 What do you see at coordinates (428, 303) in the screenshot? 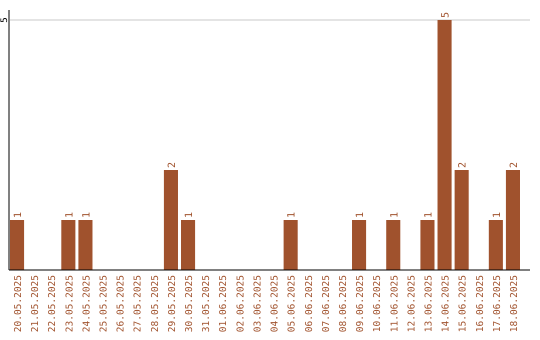
I see `x-tick-label: 13.06.2025` at bounding box center [428, 303].